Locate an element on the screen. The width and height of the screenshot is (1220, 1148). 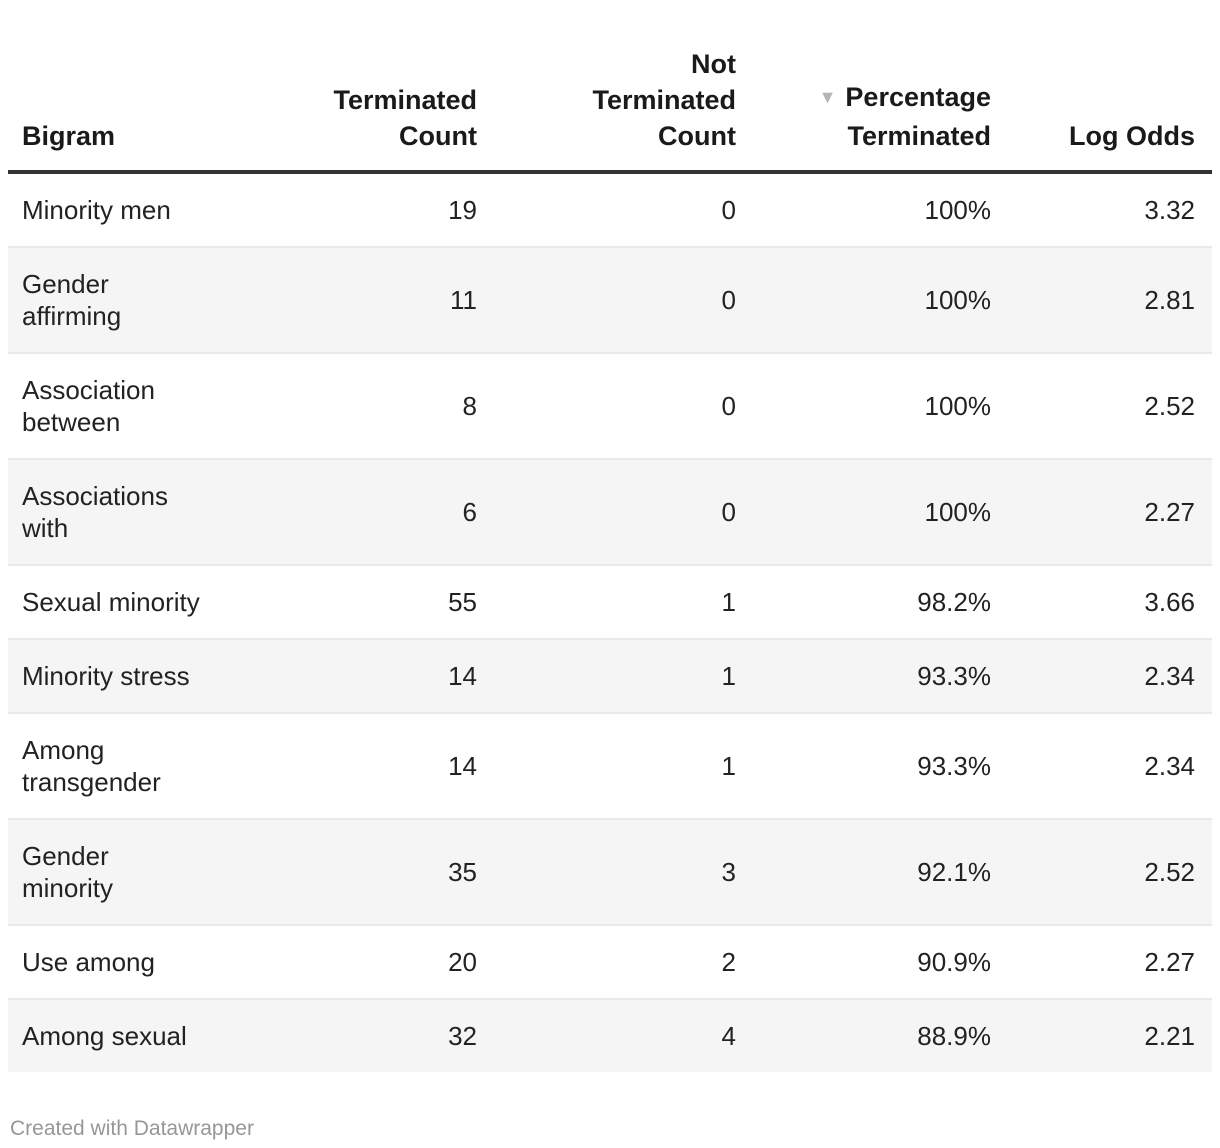
bigram-cell: Minority men is located at coordinates (96, 210).